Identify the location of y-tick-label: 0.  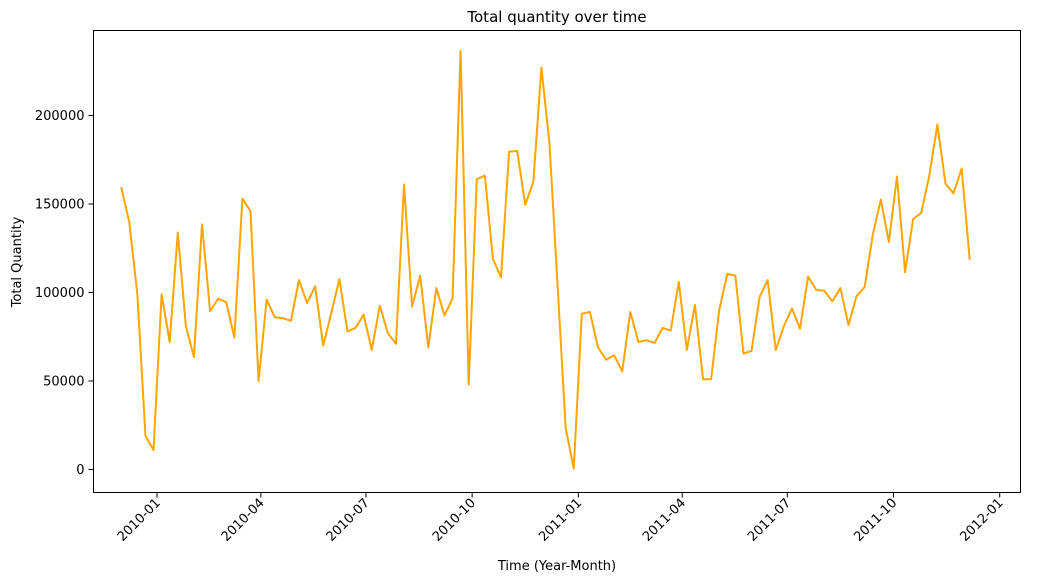
(80, 470).